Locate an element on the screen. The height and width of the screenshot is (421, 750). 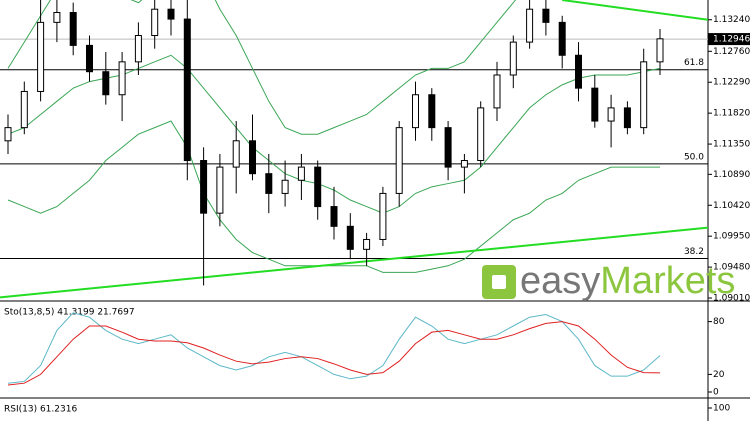
y-tick-label: 1.10890 is located at coordinates (731, 175).